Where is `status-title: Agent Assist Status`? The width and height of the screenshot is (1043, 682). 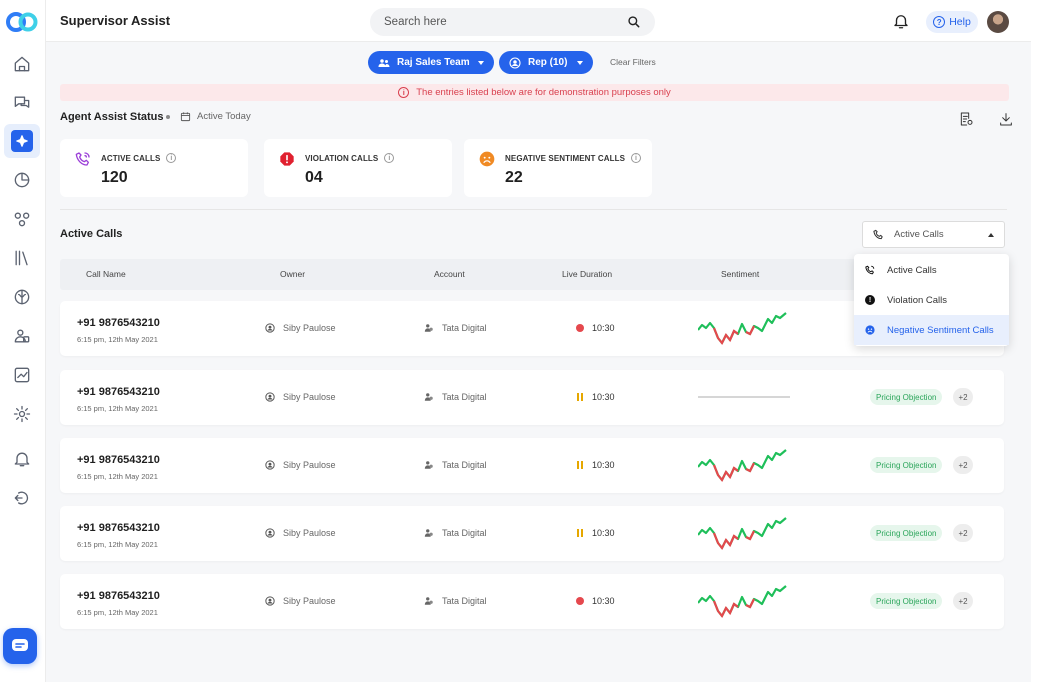 status-title: Agent Assist Status is located at coordinates (112, 117).